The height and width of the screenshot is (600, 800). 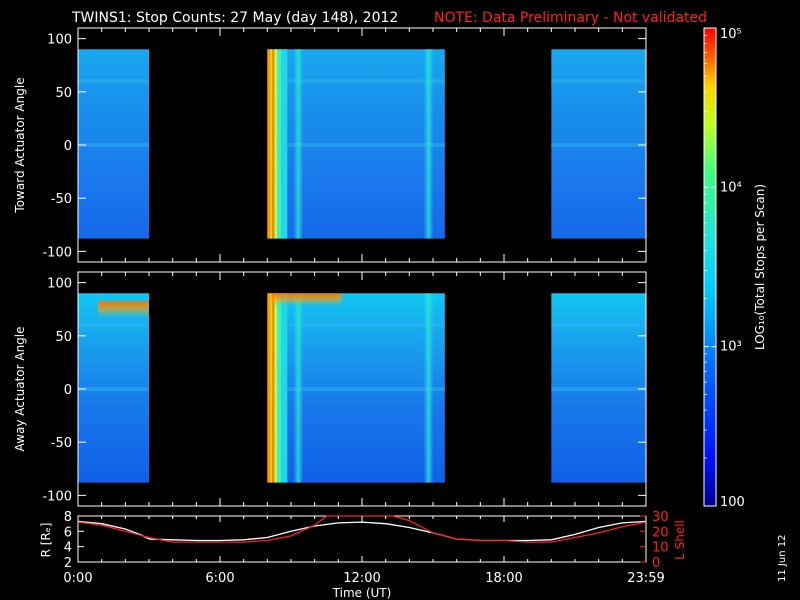 What do you see at coordinates (782, 558) in the screenshot?
I see `date-stamp: 11 Jun 12` at bounding box center [782, 558].